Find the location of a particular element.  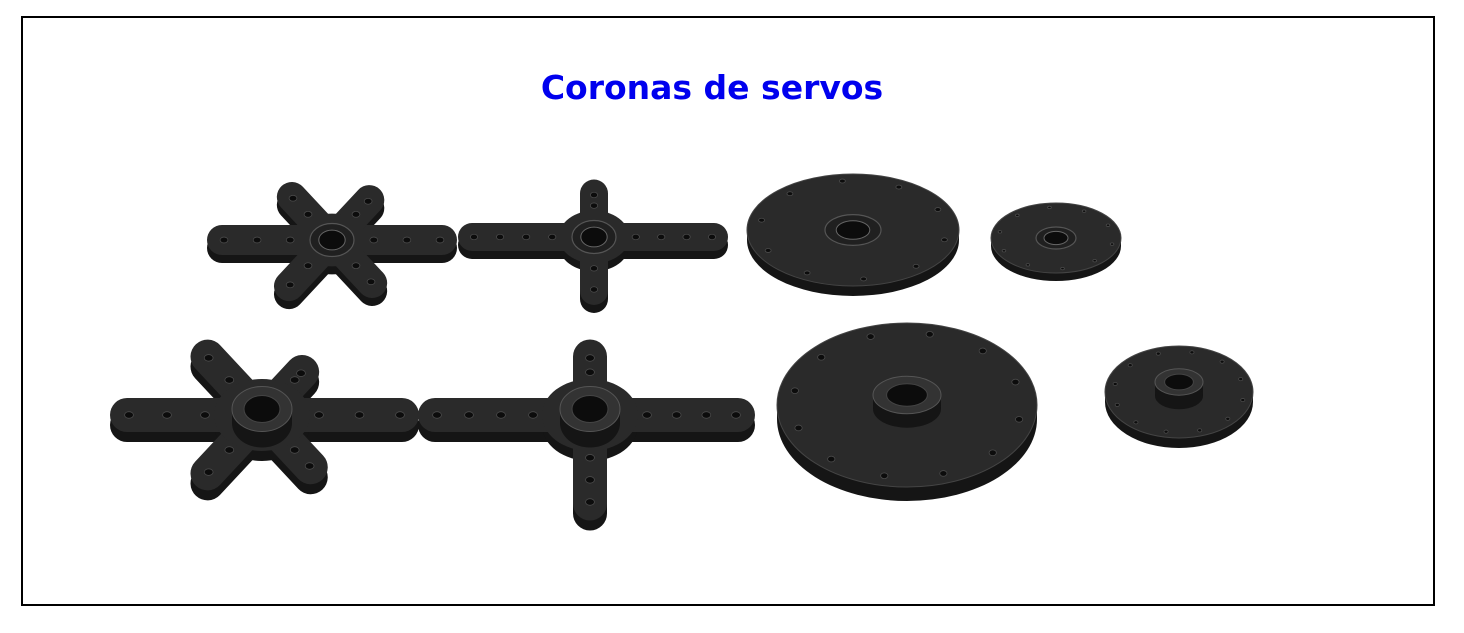

horn-6-arm-large is located at coordinates (264, 420).